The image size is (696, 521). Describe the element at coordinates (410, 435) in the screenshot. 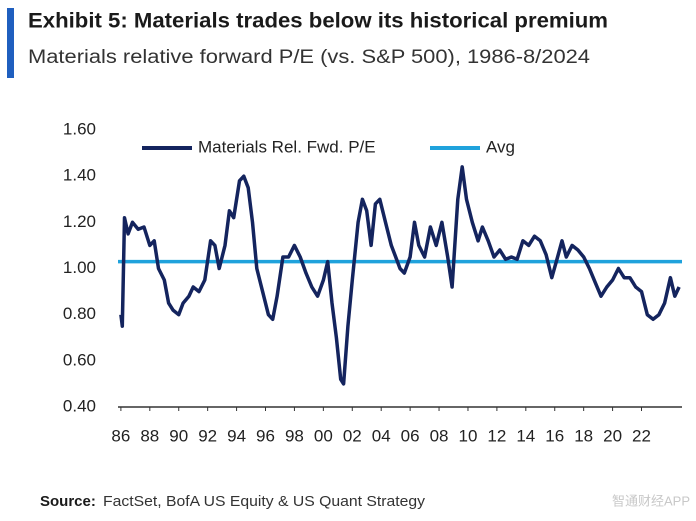

I see `x-tick-label: 06` at that location.